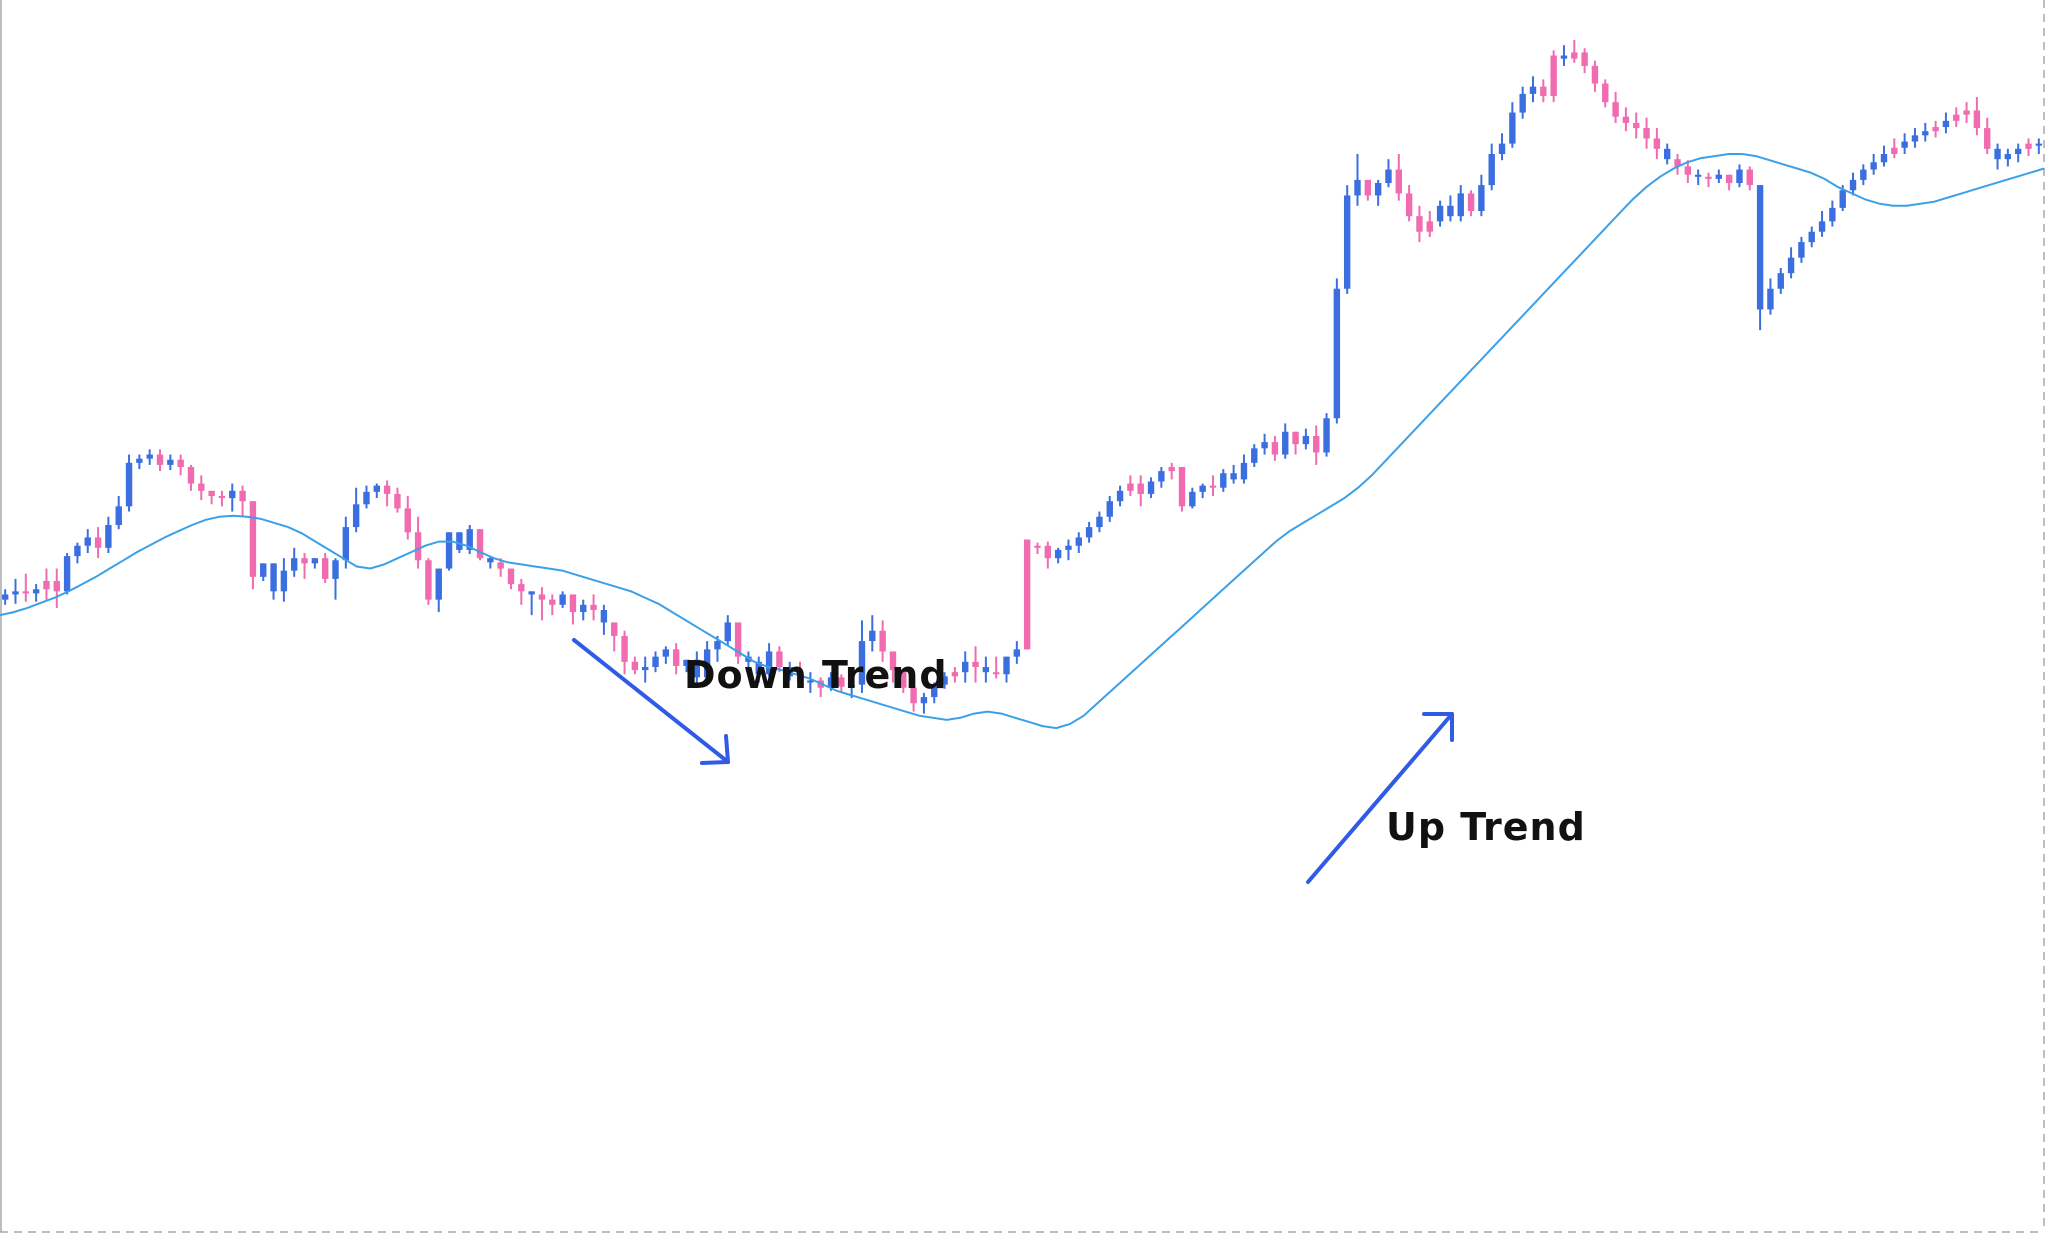 The width and height of the screenshot is (2048, 1236). I want to click on down-trend-annotation: Down Trend, so click(760, 701).